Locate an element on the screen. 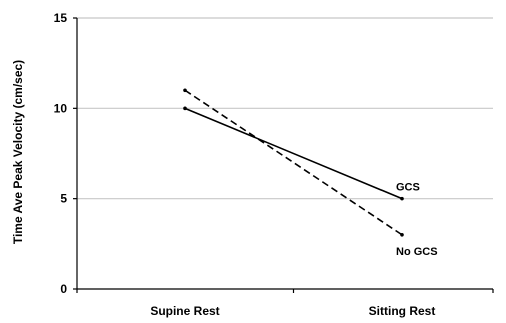 This screenshot has width=506, height=323. y-axis-title: Time Ave Peak Velocity (cm/sec) is located at coordinates (18, 152).